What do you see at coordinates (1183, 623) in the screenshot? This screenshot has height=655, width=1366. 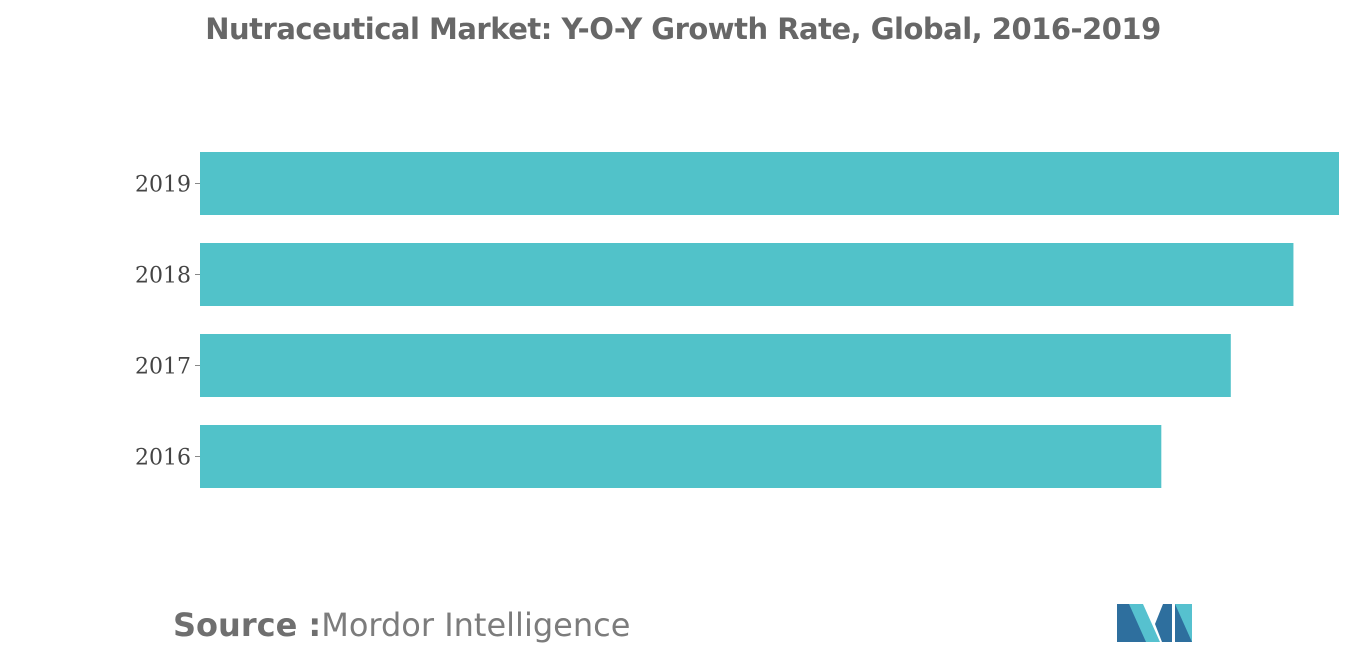 I see `logo-shape-accent` at bounding box center [1183, 623].